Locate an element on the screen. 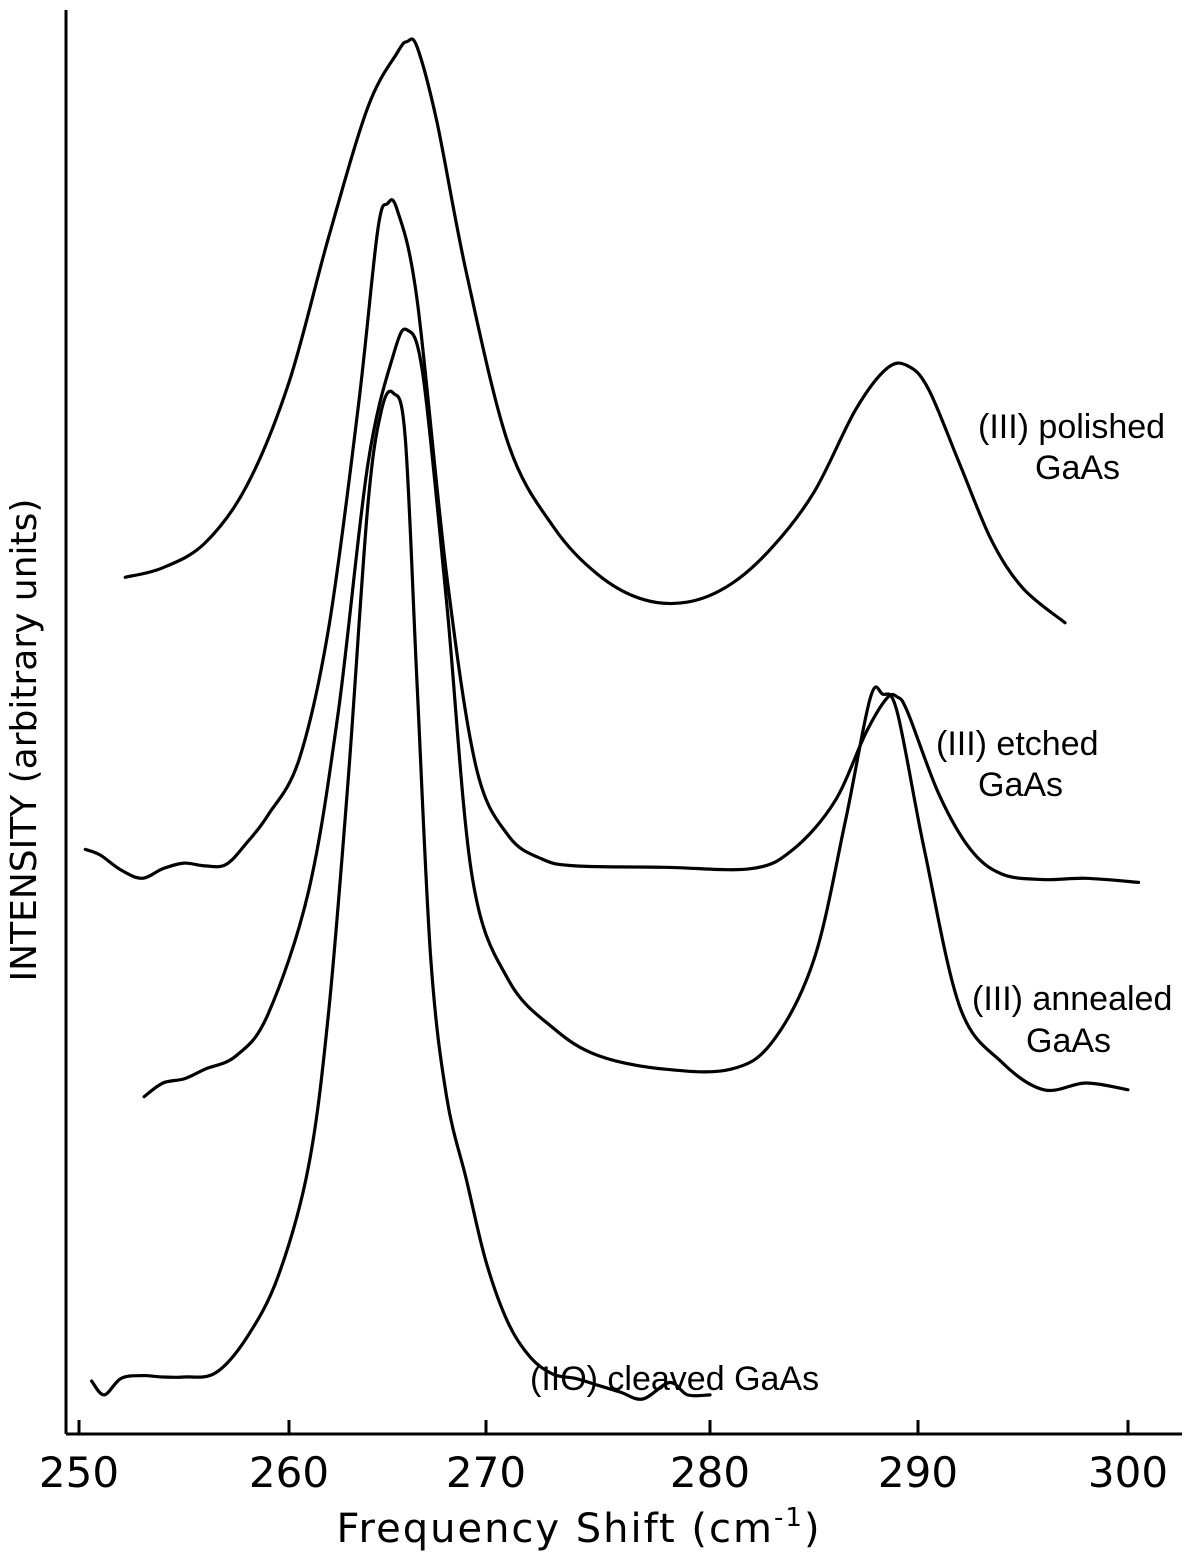 The image size is (1188, 1558). series-label-polished-line2: GaAs is located at coordinates (1077, 468).